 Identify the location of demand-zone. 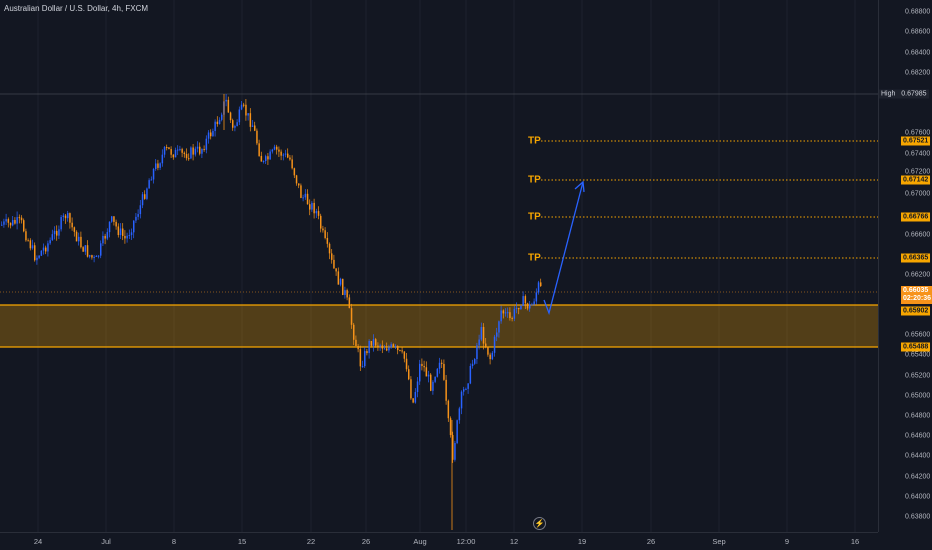
(439, 326).